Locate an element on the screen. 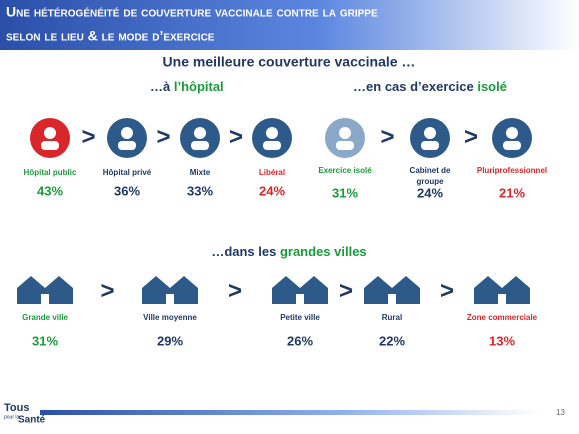 Image resolution: width=579 pixels, height=434 pixels. heading-part: …dans les is located at coordinates (245, 251).